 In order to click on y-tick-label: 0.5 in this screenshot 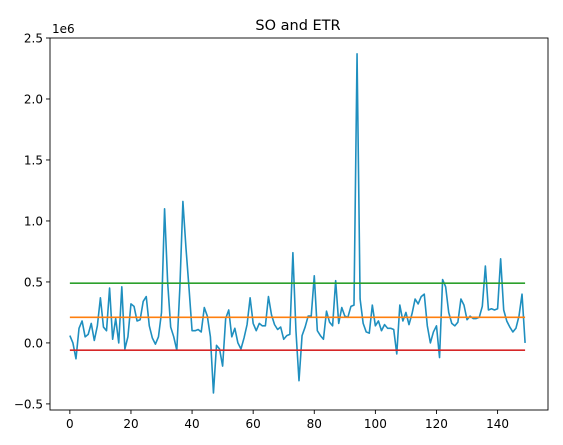, I will do `click(33, 282)`.